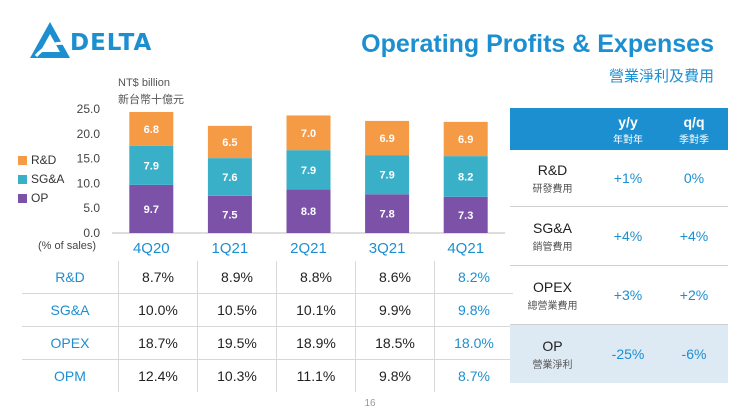  I want to click on bar-value-label: 6.8, so click(151, 130).